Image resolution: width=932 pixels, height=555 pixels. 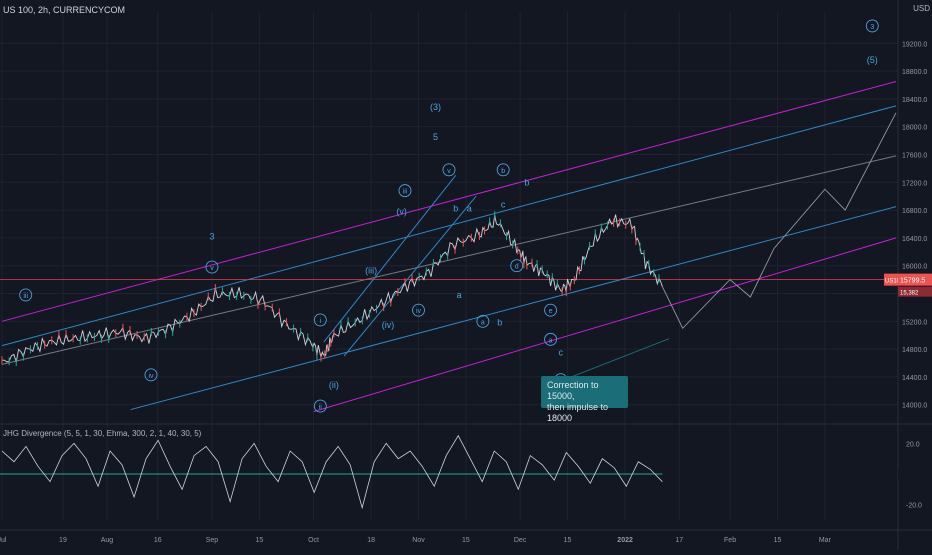 I want to click on symbol-label: US 100, 2h, CURRENCYCOM, so click(x=64, y=10).